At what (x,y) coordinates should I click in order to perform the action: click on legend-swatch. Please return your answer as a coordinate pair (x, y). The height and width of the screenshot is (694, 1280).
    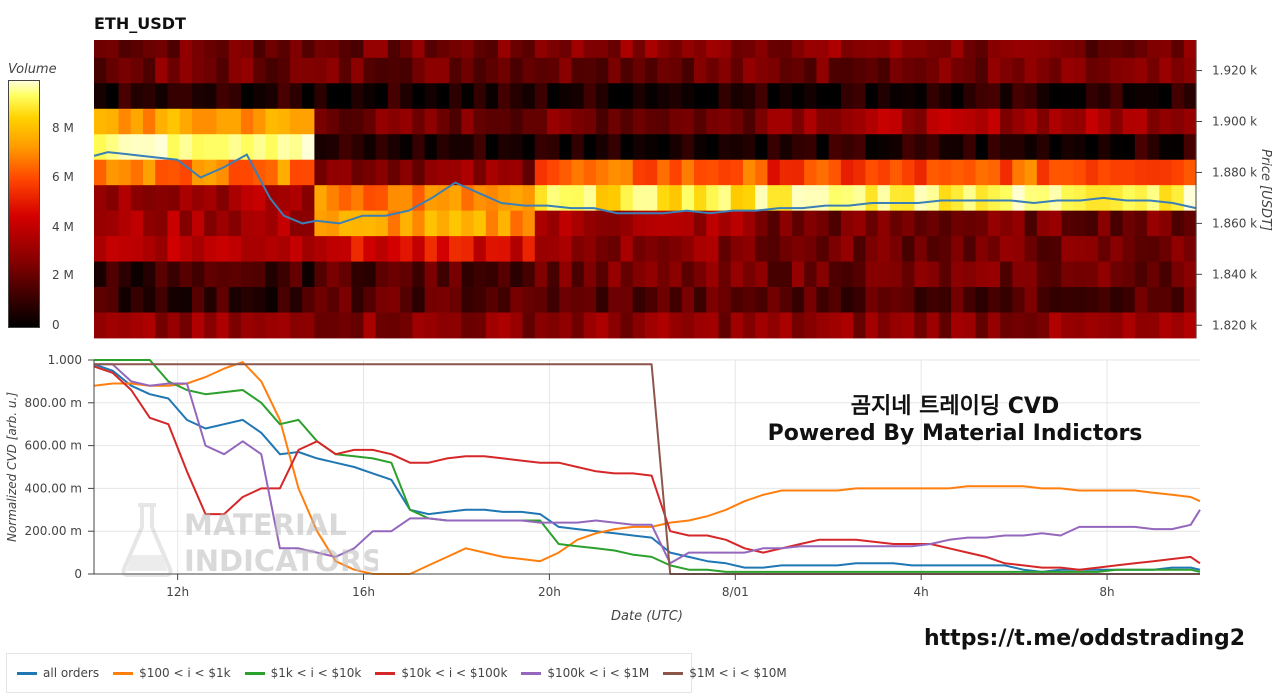
    Looking at the image, I should click on (385, 673).